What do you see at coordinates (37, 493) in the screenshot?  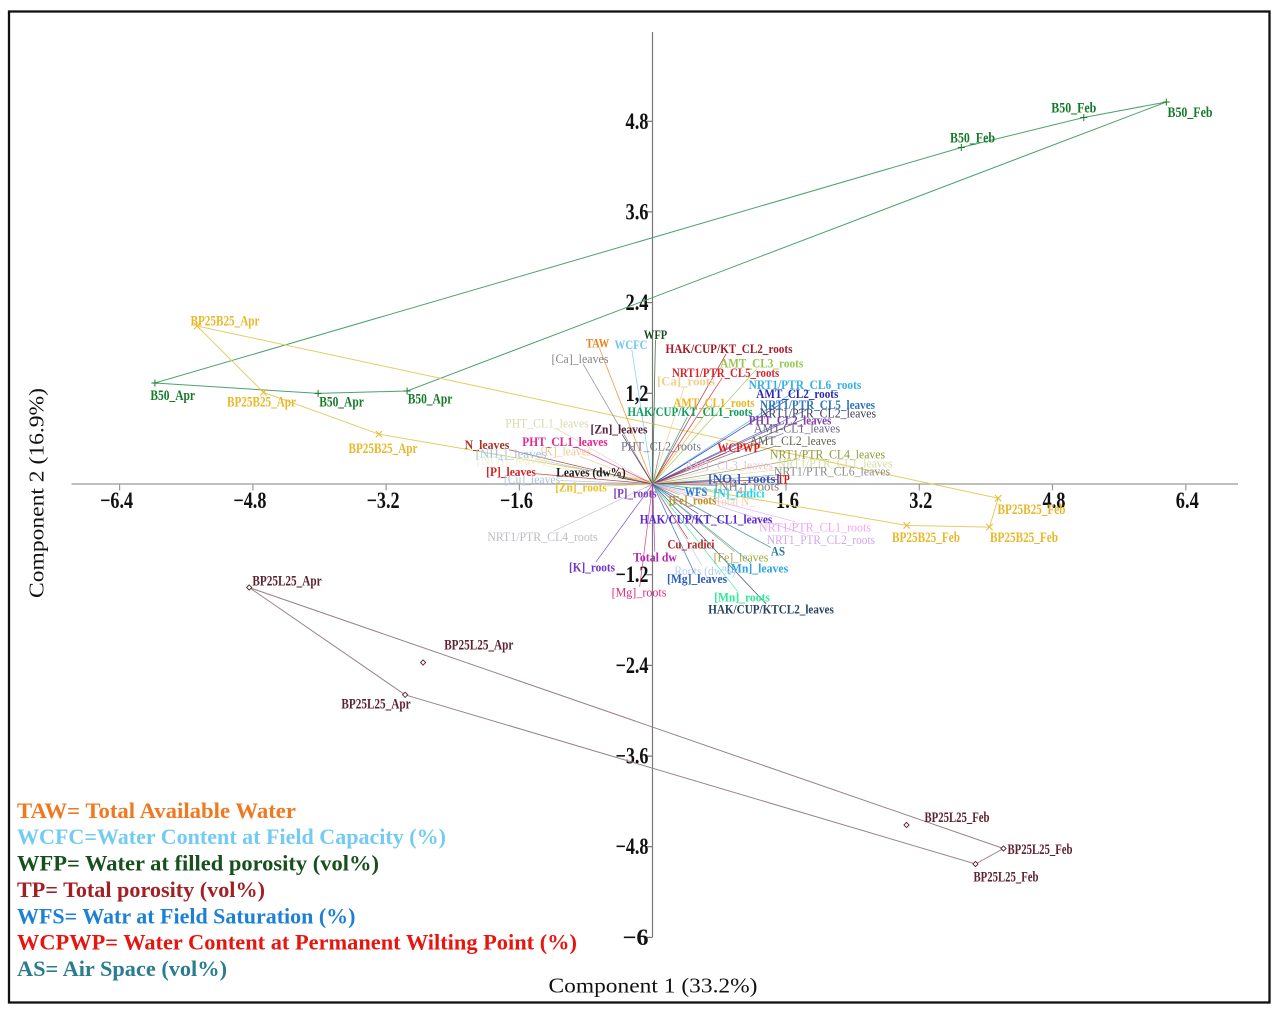 I see `svg-text: Component 2 (16.9%)` at bounding box center [37, 493].